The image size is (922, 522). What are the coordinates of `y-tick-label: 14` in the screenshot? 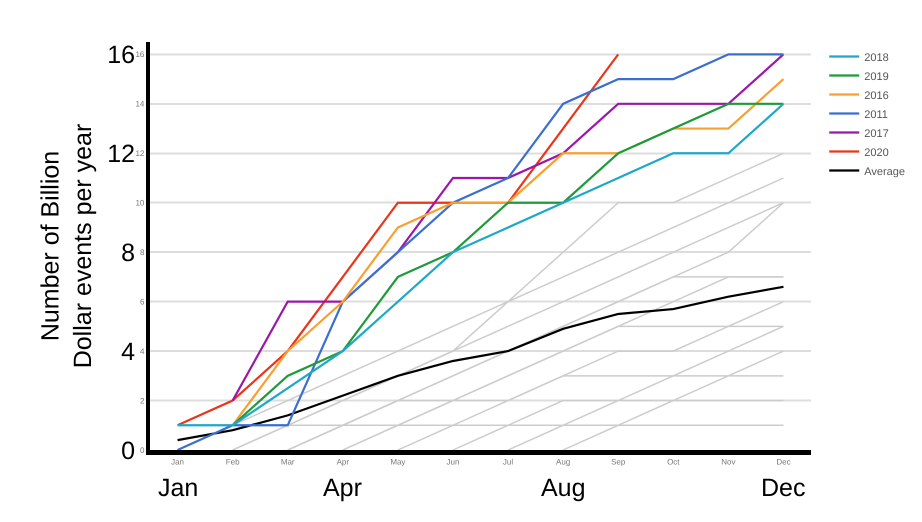 It's located at (140, 104).